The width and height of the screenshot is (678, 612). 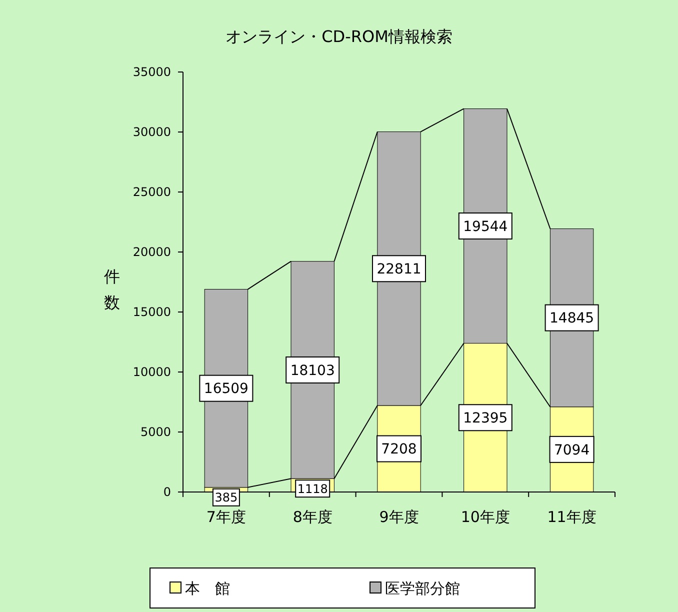 I want to click on y-tick-label: 25000, so click(x=151, y=192).